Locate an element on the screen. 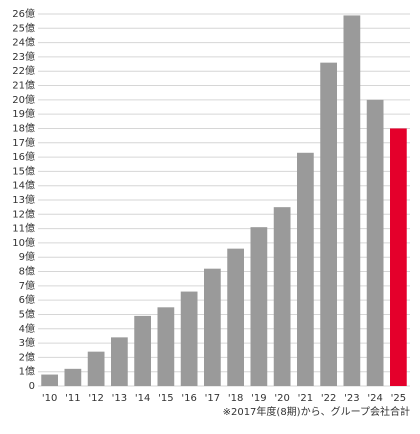  y-tick-label: 8億 is located at coordinates (27, 271).